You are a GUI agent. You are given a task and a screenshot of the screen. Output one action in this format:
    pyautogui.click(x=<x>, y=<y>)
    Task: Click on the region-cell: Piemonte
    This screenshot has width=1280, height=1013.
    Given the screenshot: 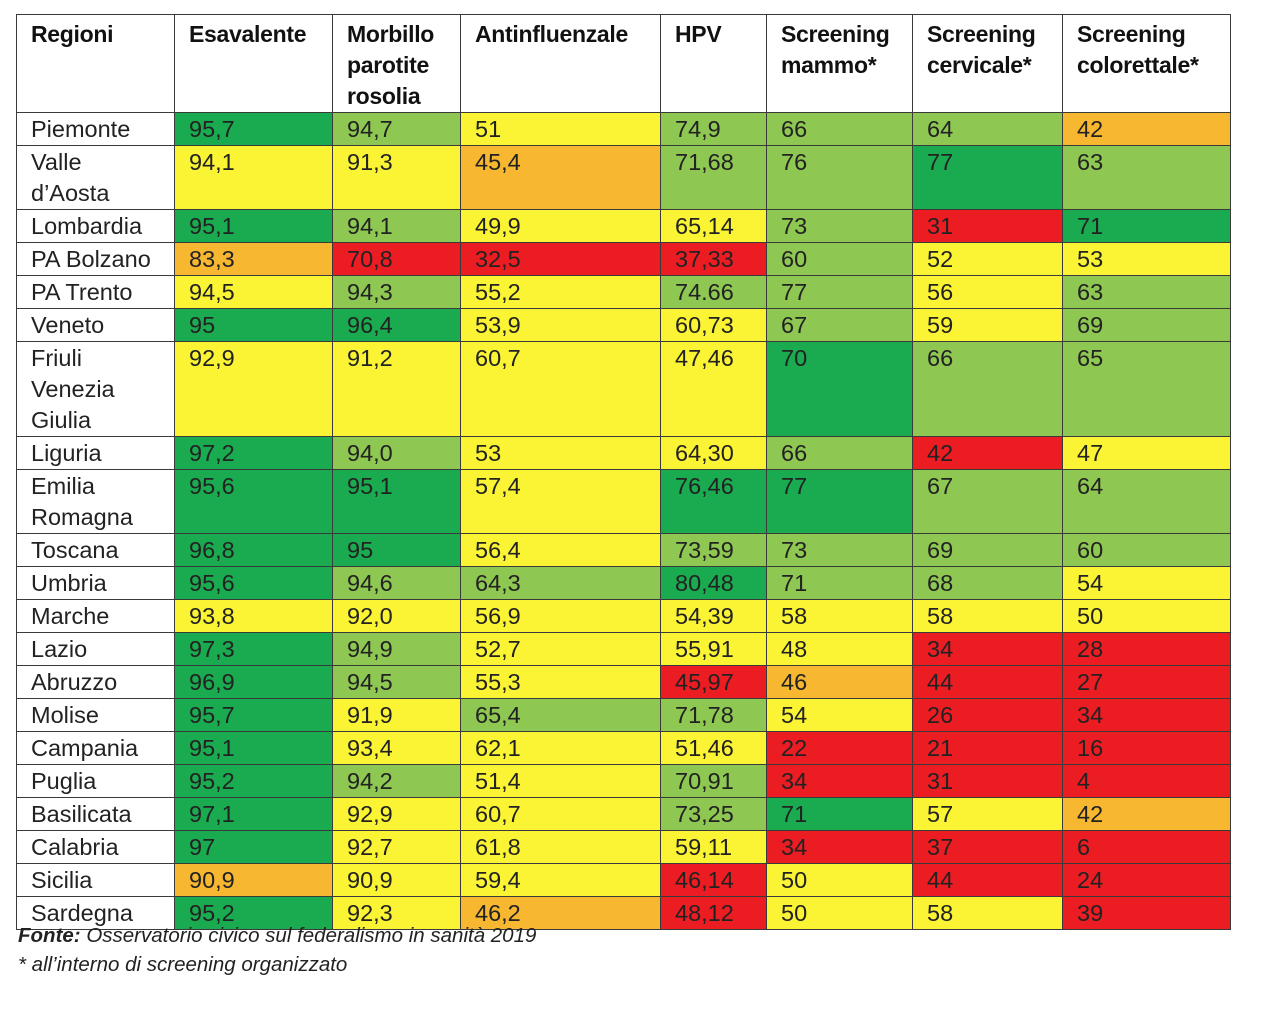 What is the action you would take?
    pyautogui.click(x=95, y=129)
    